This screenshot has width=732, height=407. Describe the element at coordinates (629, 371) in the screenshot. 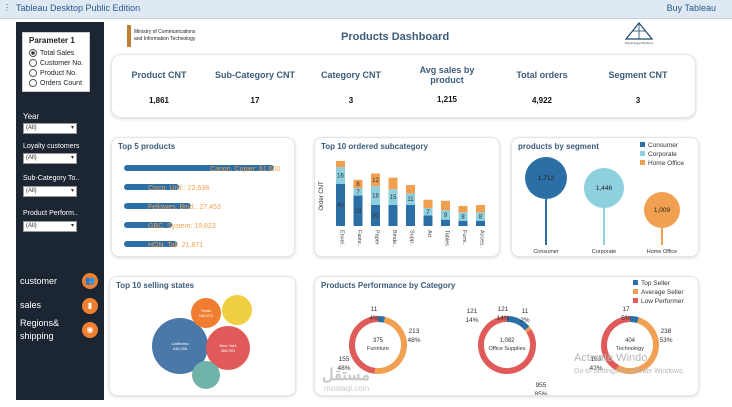

I see `activate-windows-subtext: Go to Settings to activate Windows.` at that location.